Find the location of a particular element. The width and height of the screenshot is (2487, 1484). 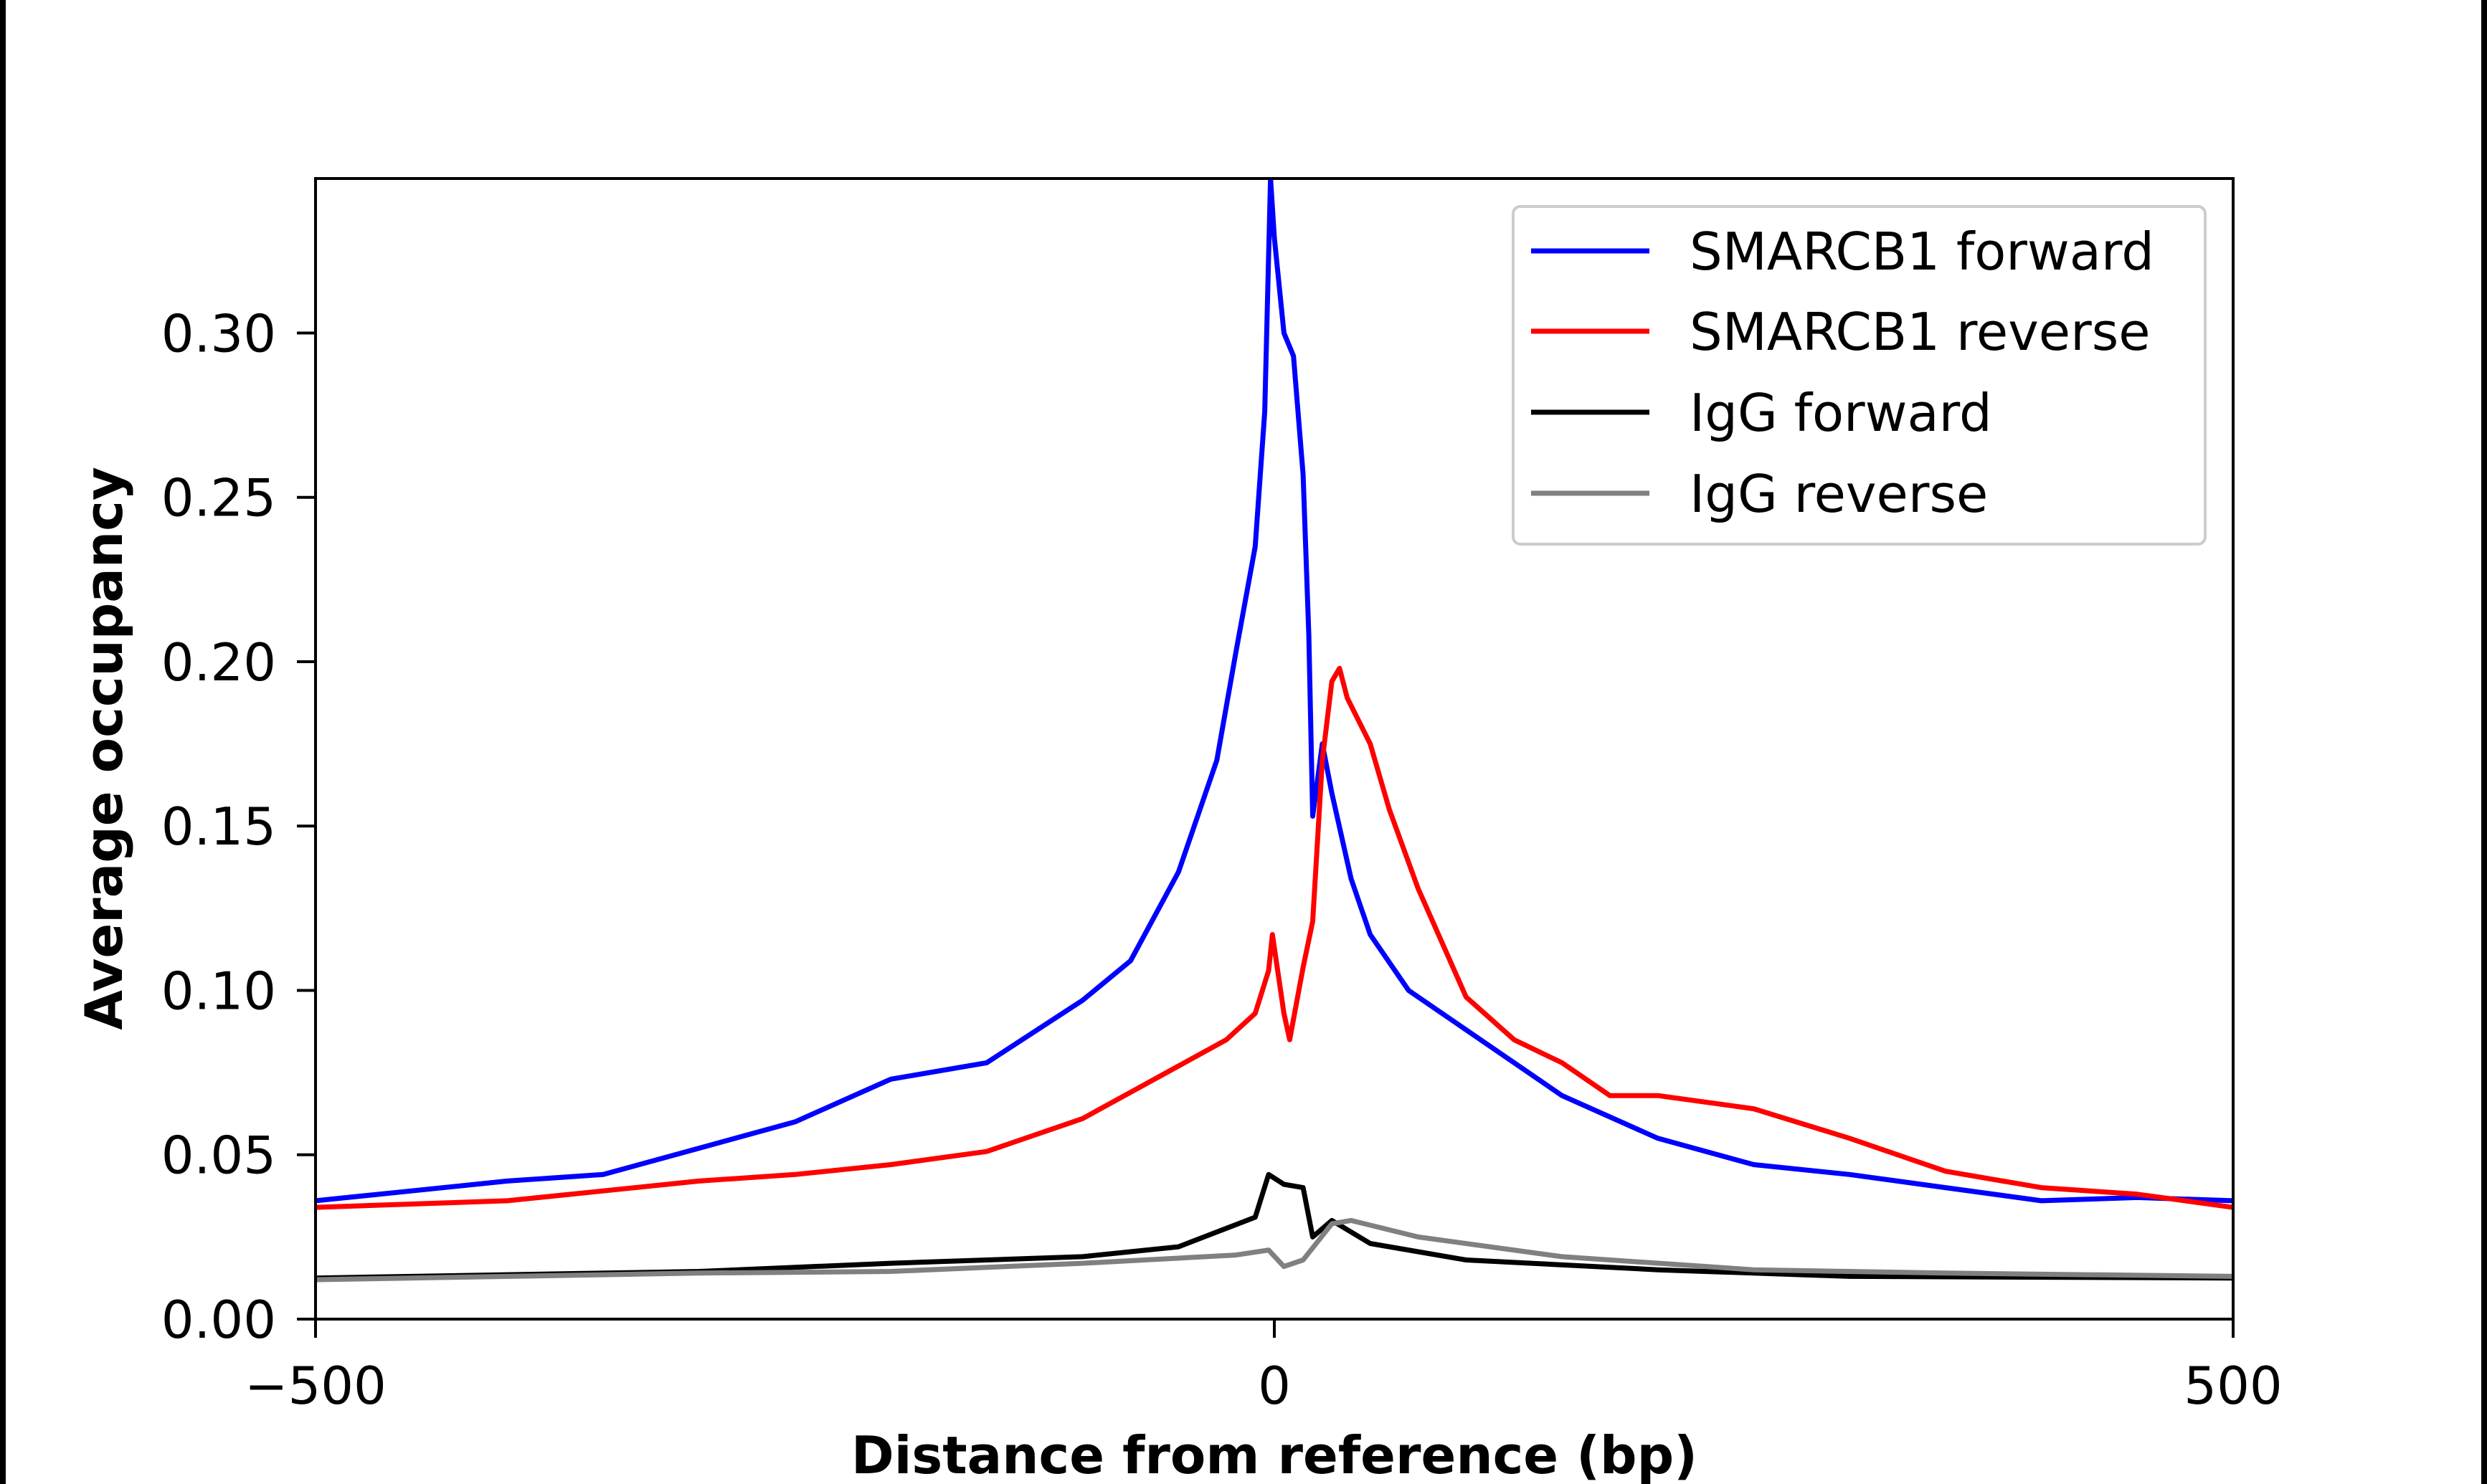

legend-label: IgG forward is located at coordinates (1841, 413).